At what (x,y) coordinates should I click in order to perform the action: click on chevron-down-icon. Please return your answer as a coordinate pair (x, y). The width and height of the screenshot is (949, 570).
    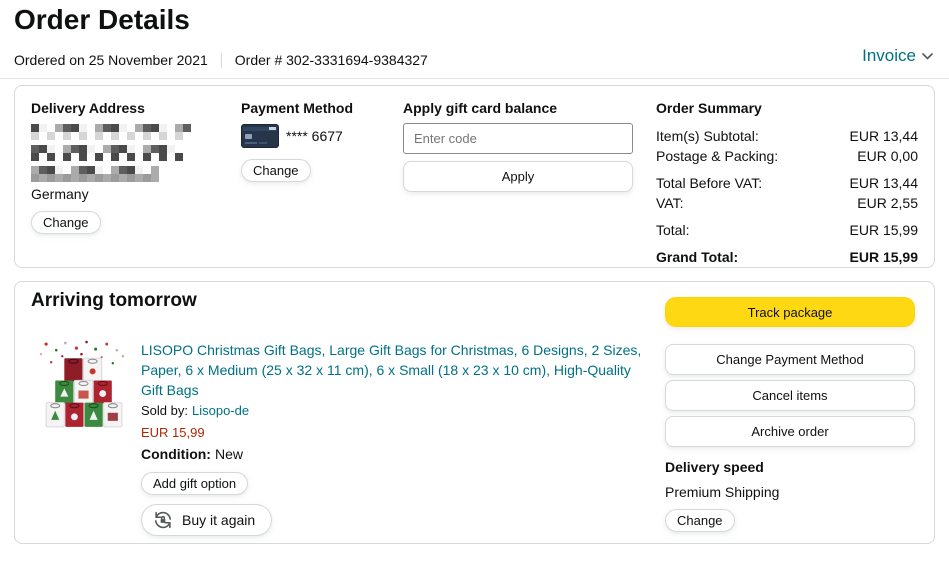
    Looking at the image, I should click on (927, 56).